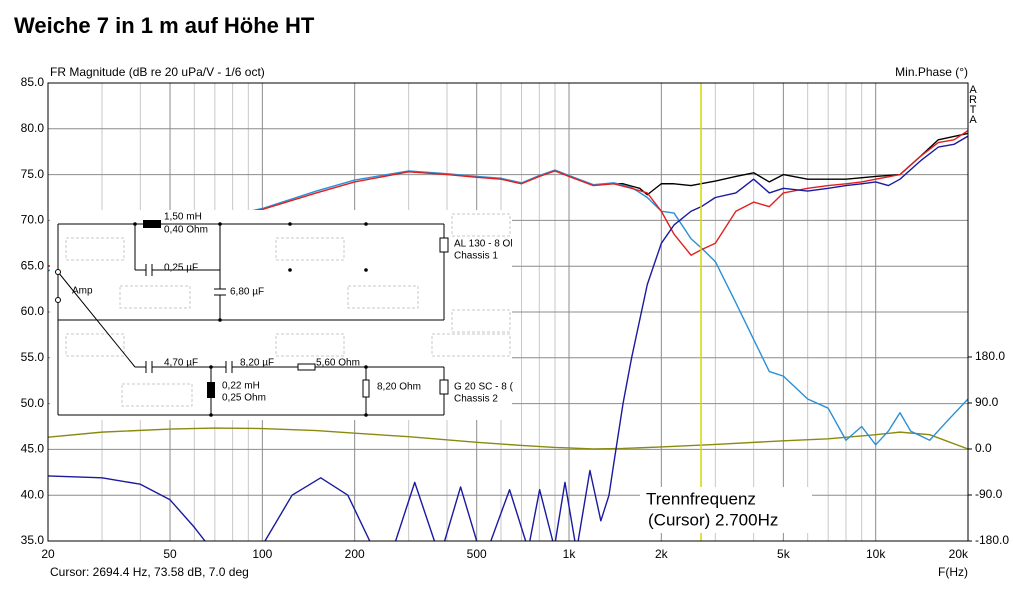 The width and height of the screenshot is (1013, 596). What do you see at coordinates (990, 356) in the screenshot?
I see `y2-tick-label: 180.0` at bounding box center [990, 356].